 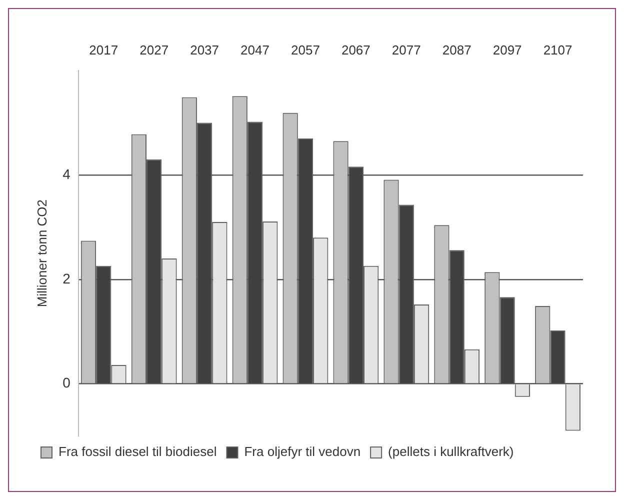 What do you see at coordinates (255, 50) in the screenshot?
I see `x-tick-label: 2047` at bounding box center [255, 50].